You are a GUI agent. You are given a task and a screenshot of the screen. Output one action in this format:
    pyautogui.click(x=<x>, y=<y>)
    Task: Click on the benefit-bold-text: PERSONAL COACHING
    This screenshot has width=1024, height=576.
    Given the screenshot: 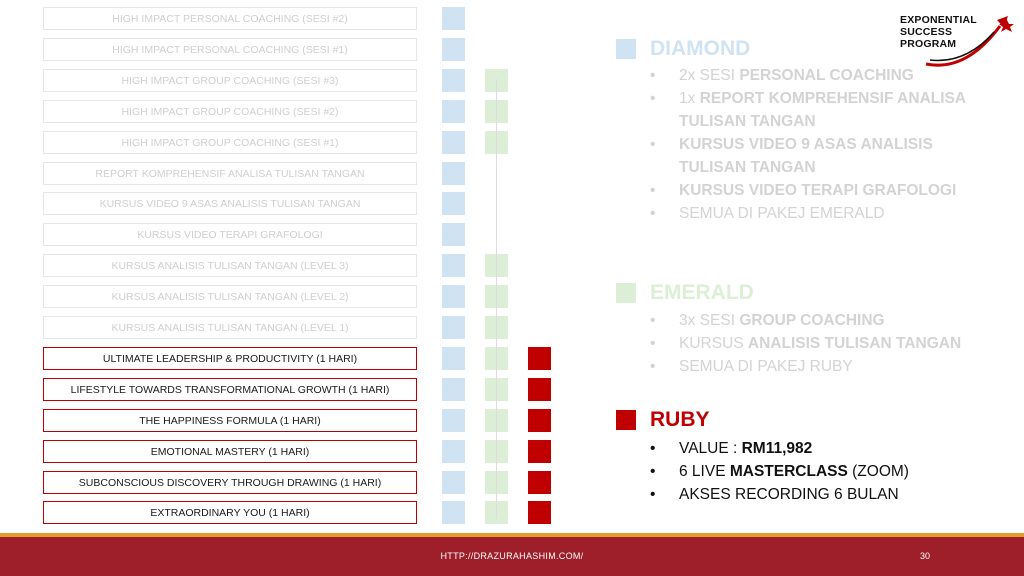 What is the action you would take?
    pyautogui.click(x=826, y=75)
    